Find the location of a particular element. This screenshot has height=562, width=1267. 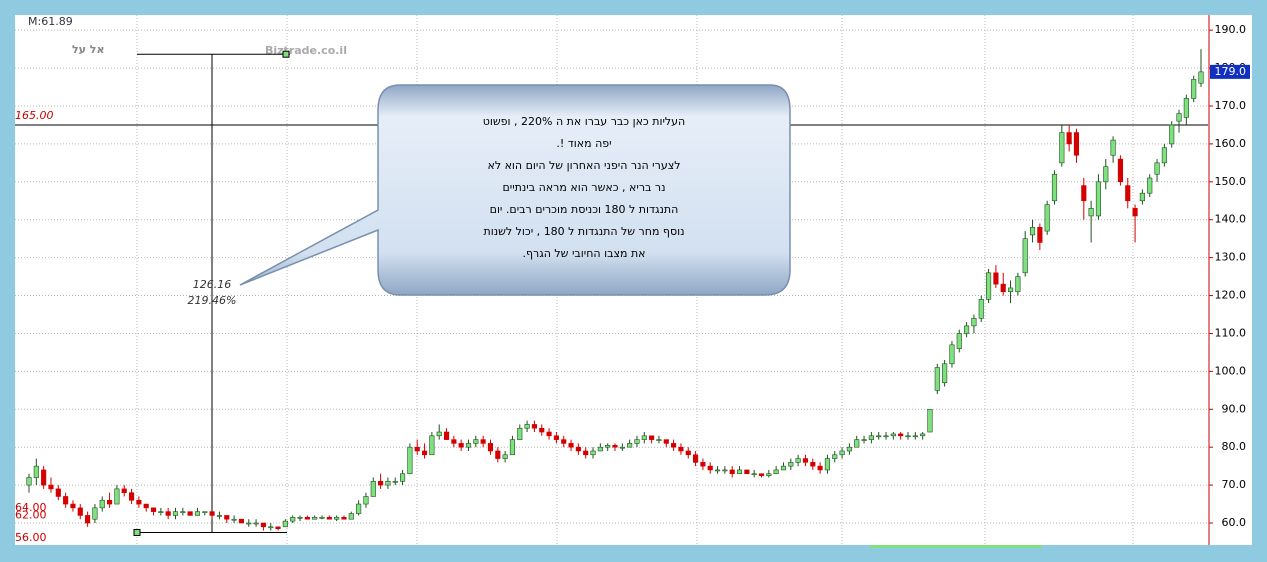

y-tick-label: 160.0 is located at coordinates (1231, 143).